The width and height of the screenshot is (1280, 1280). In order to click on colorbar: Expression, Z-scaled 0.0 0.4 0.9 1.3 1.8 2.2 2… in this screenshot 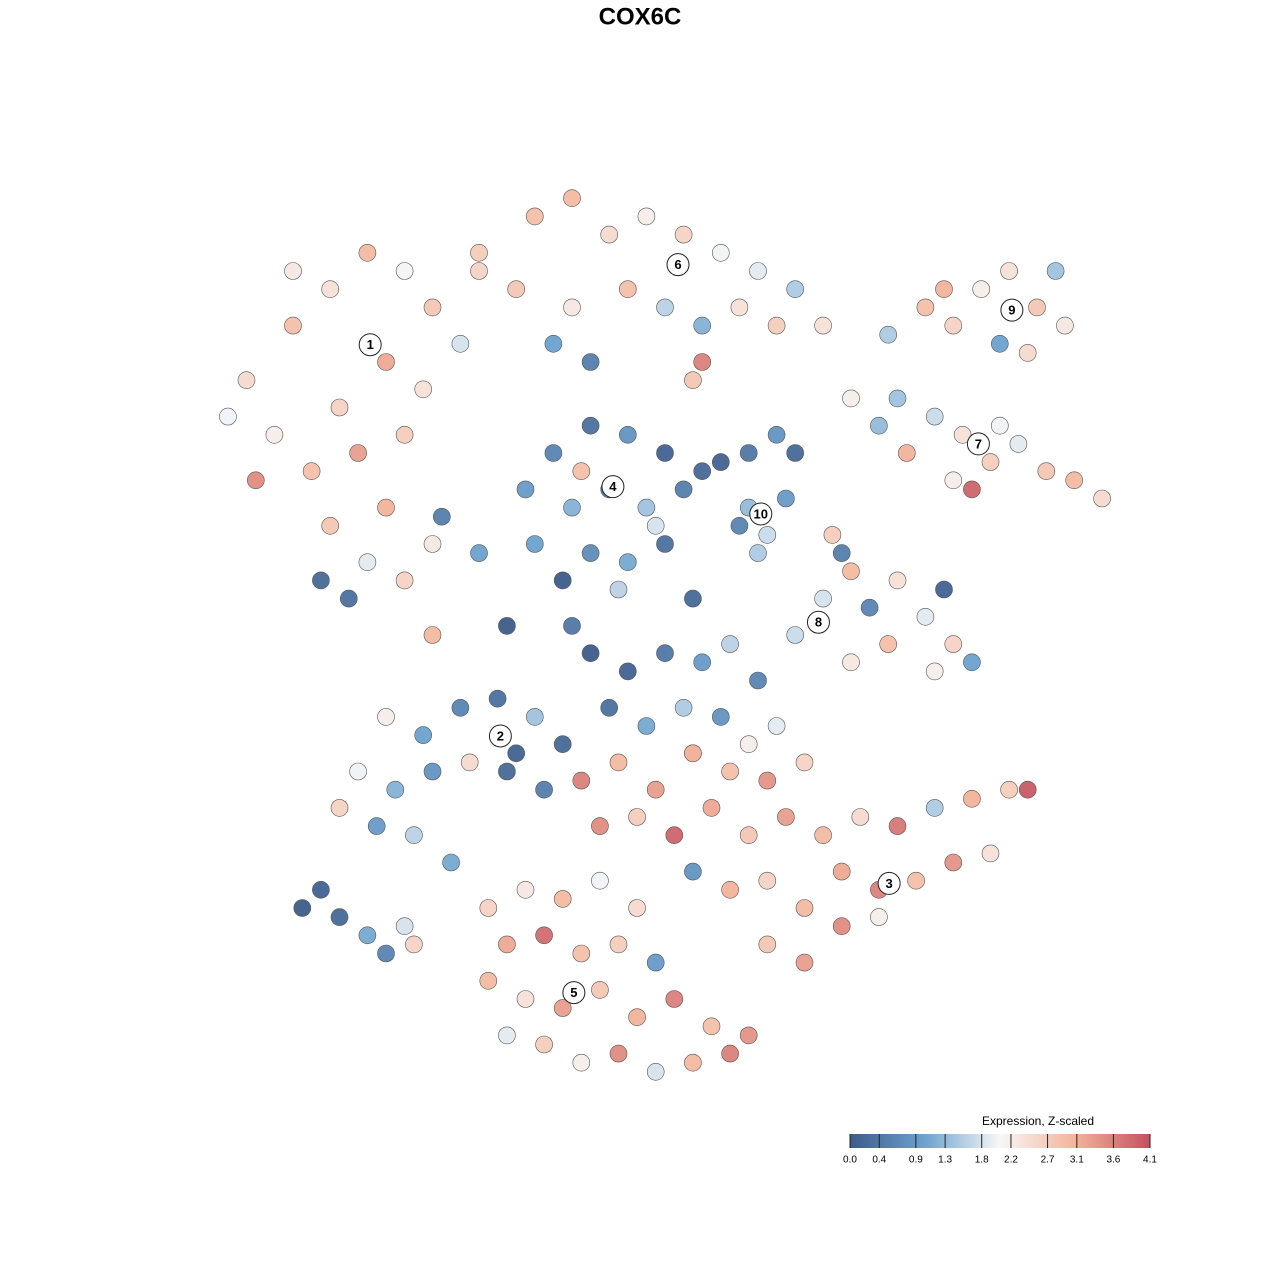, I will do `click(1000, 1139)`.